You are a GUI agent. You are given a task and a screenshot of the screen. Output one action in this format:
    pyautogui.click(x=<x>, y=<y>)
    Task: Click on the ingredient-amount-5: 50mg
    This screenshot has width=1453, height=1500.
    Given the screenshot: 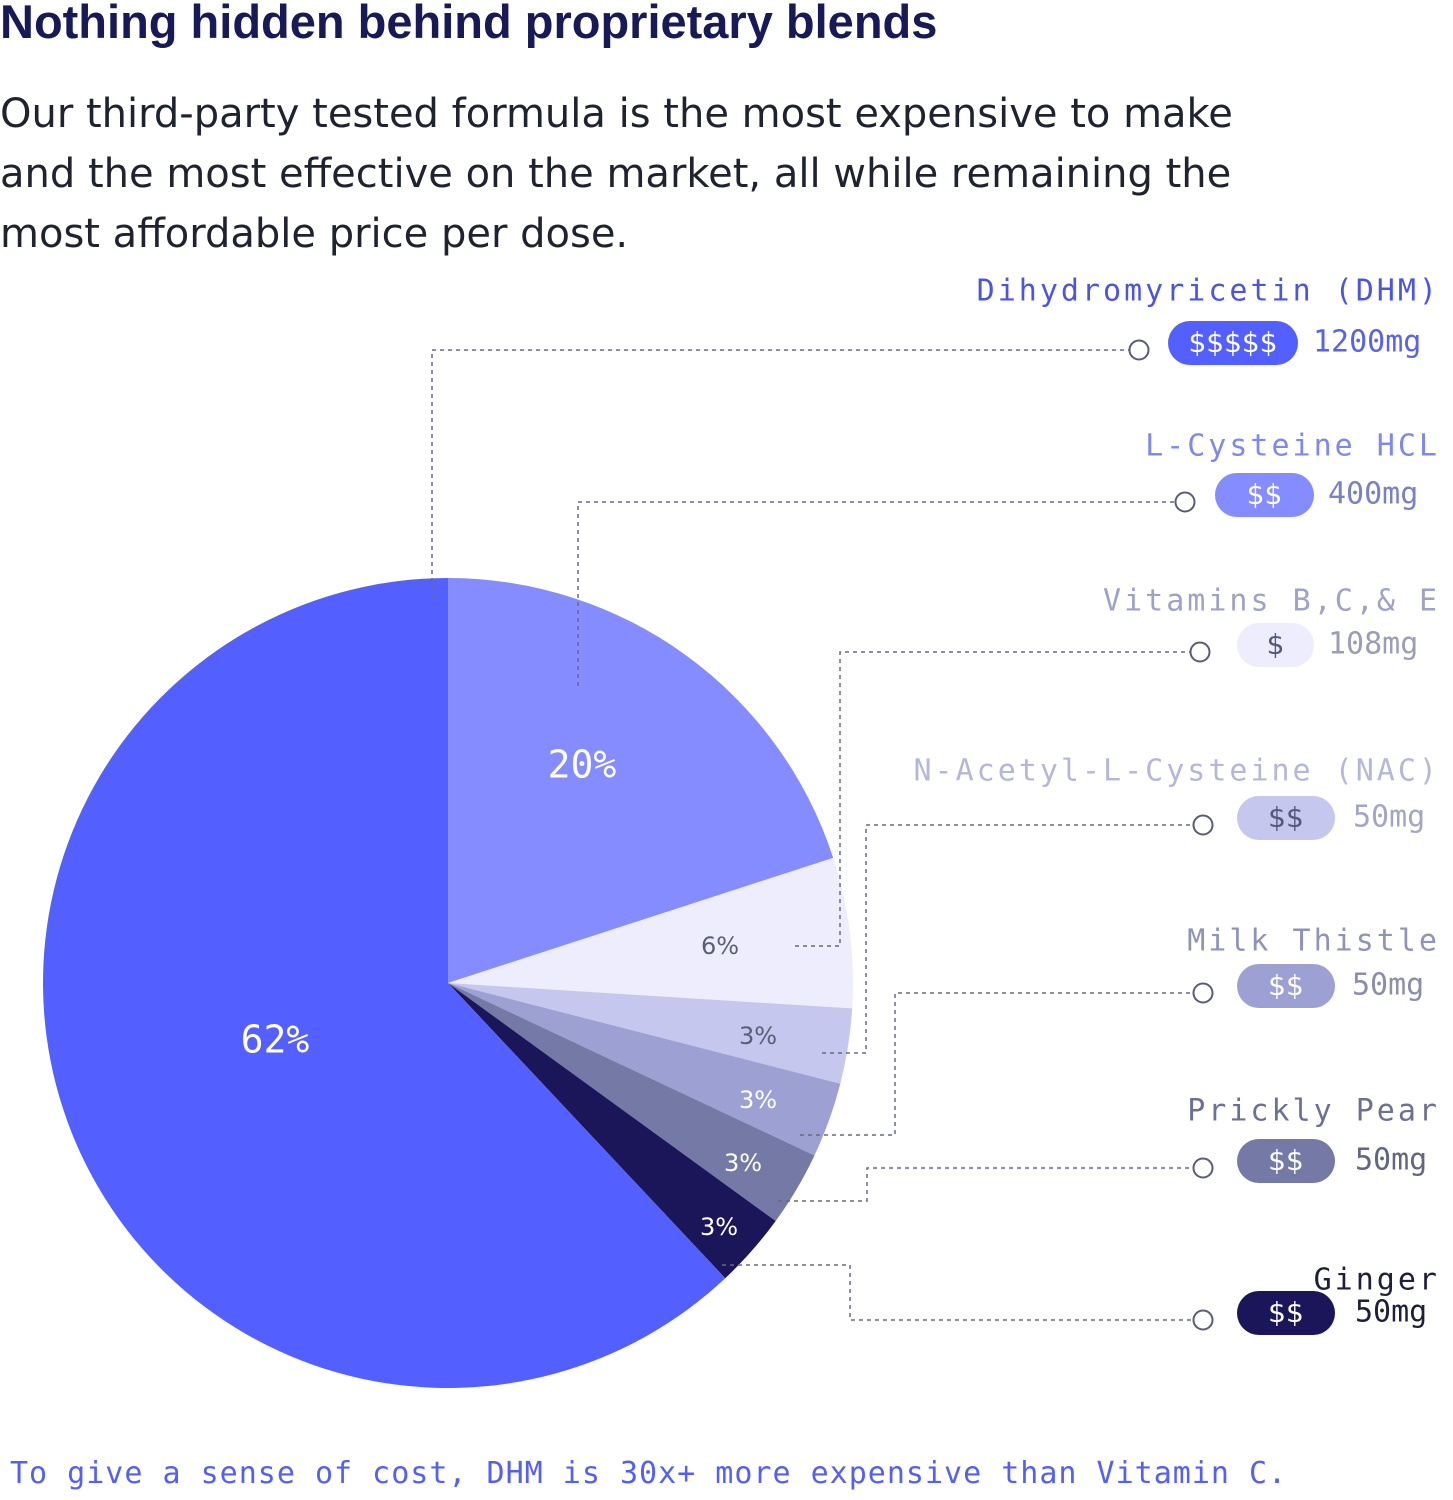 What is the action you would take?
    pyautogui.click(x=1391, y=1160)
    